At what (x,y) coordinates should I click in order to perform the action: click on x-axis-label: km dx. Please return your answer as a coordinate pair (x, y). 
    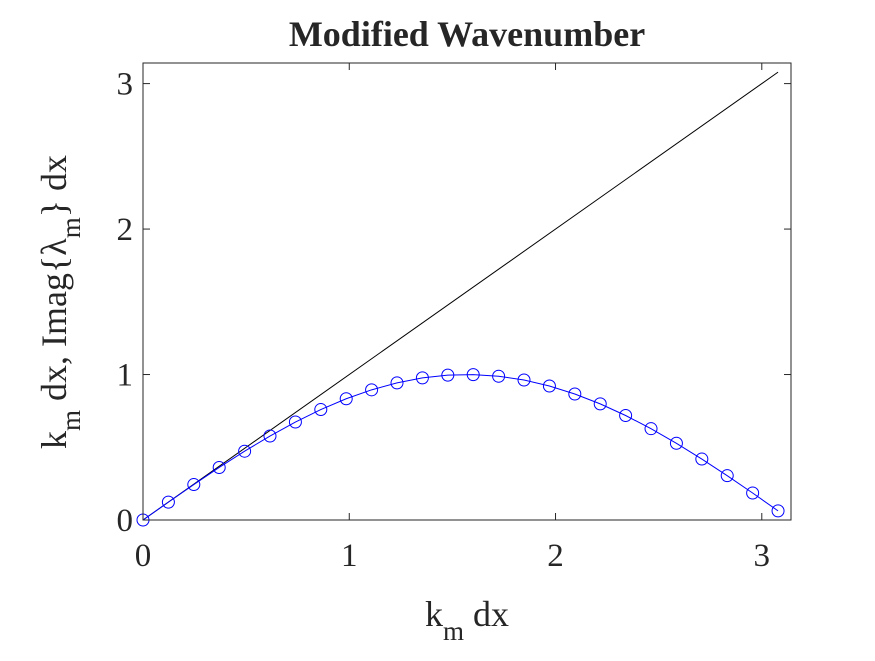
    Looking at the image, I should click on (467, 620).